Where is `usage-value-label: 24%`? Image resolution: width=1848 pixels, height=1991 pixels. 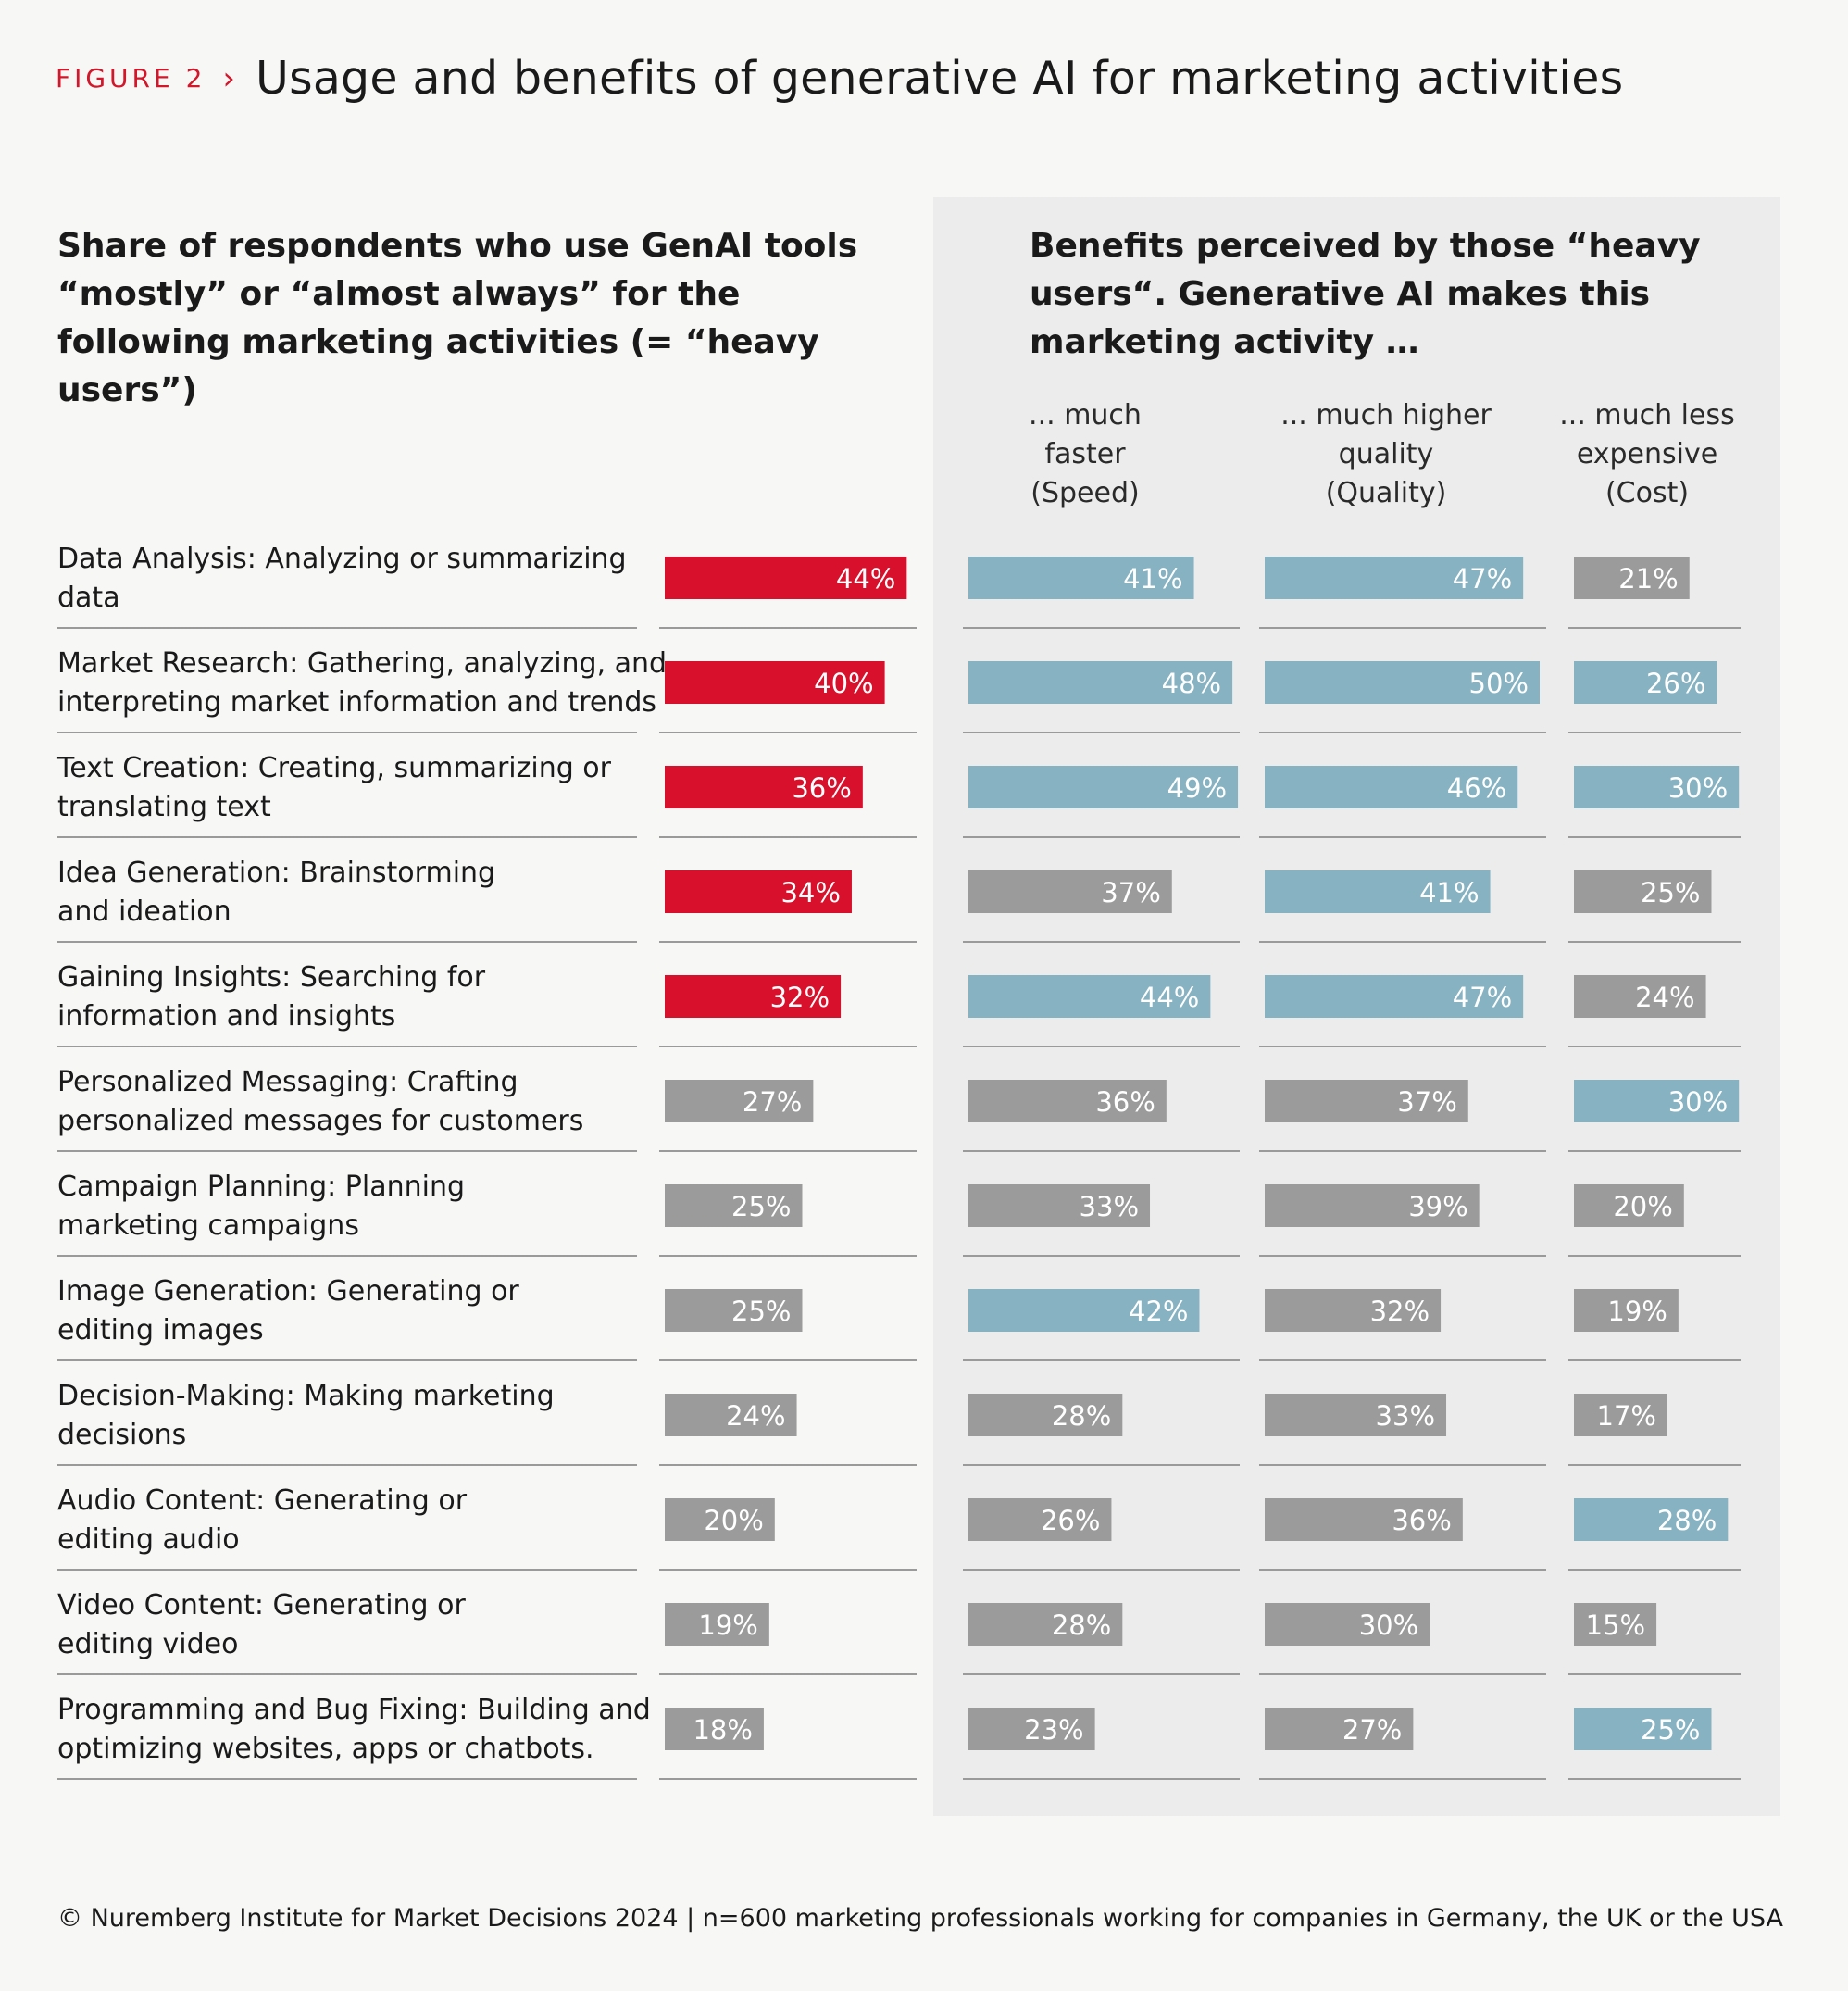 usage-value-label: 24% is located at coordinates (755, 1416).